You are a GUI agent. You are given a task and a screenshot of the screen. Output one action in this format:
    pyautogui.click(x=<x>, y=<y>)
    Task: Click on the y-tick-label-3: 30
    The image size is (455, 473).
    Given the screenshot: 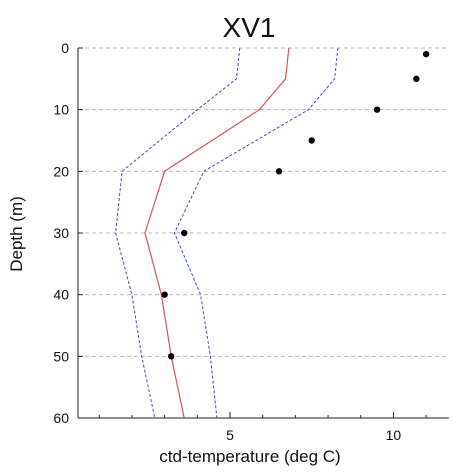 What is the action you would take?
    pyautogui.click(x=61, y=233)
    